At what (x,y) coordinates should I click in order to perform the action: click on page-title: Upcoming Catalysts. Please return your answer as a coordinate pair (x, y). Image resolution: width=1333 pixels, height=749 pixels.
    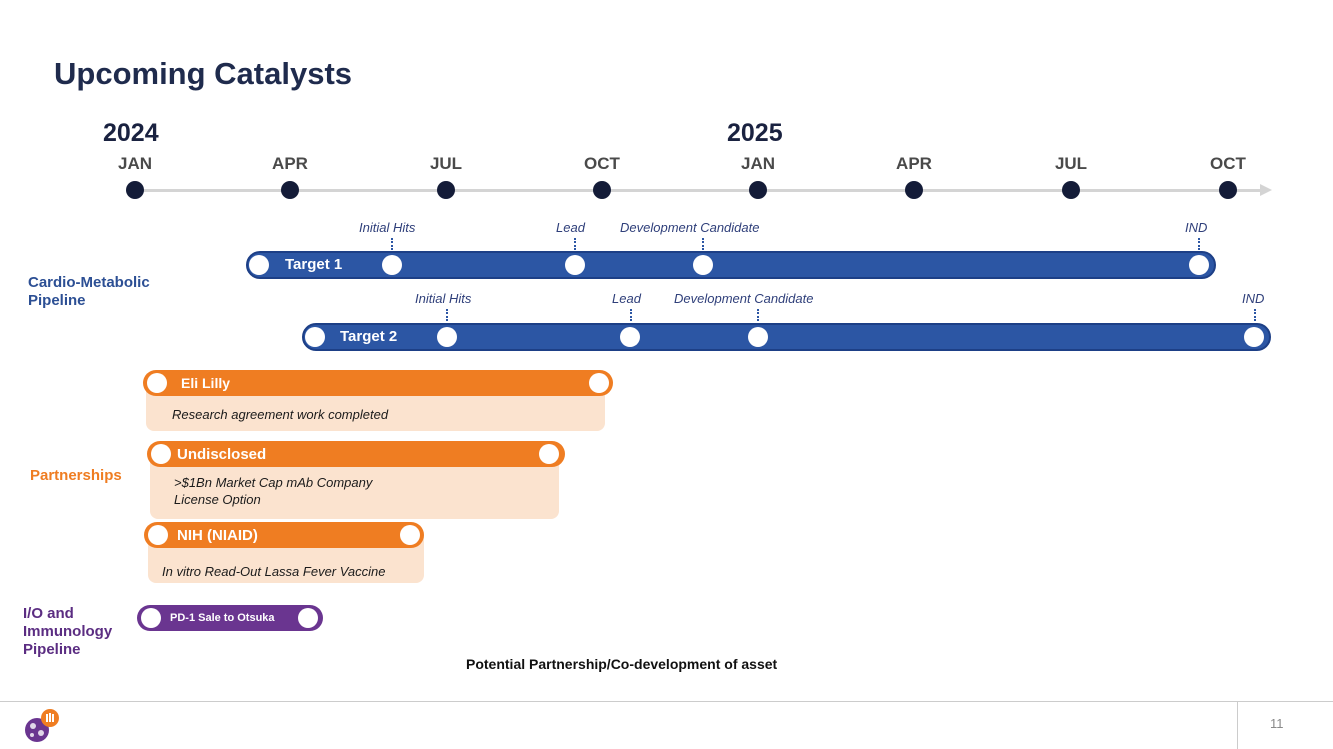
    Looking at the image, I should click on (203, 73).